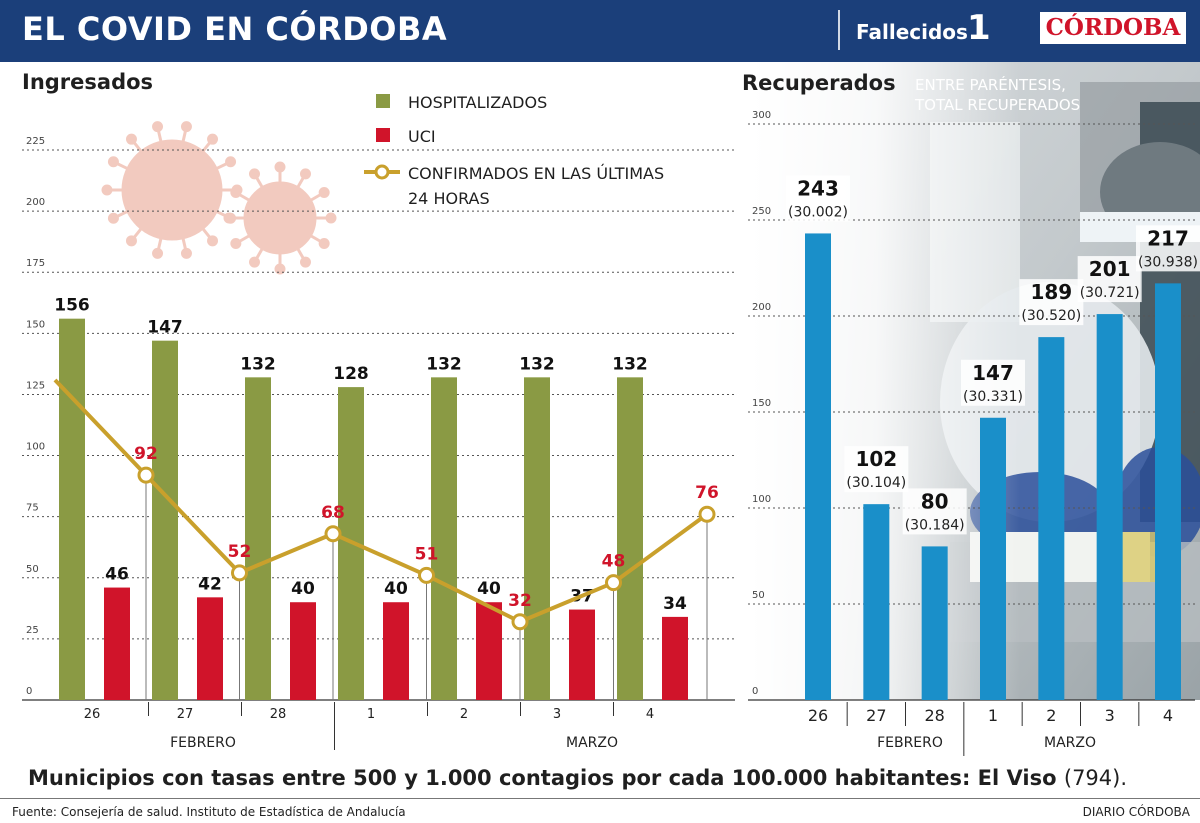 This screenshot has width=1200, height=823. What do you see at coordinates (755, 691) in the screenshot?
I see `recuperados-ytick-label: 0` at bounding box center [755, 691].